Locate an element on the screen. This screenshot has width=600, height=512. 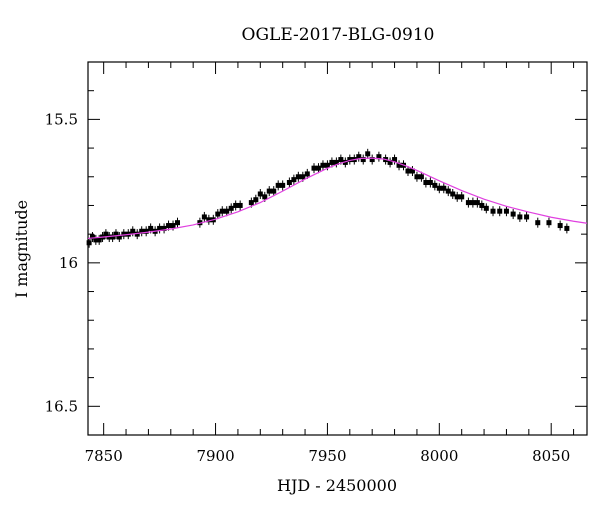
chart-title: OGLE-2017-BLG-0910 is located at coordinates (338, 35).